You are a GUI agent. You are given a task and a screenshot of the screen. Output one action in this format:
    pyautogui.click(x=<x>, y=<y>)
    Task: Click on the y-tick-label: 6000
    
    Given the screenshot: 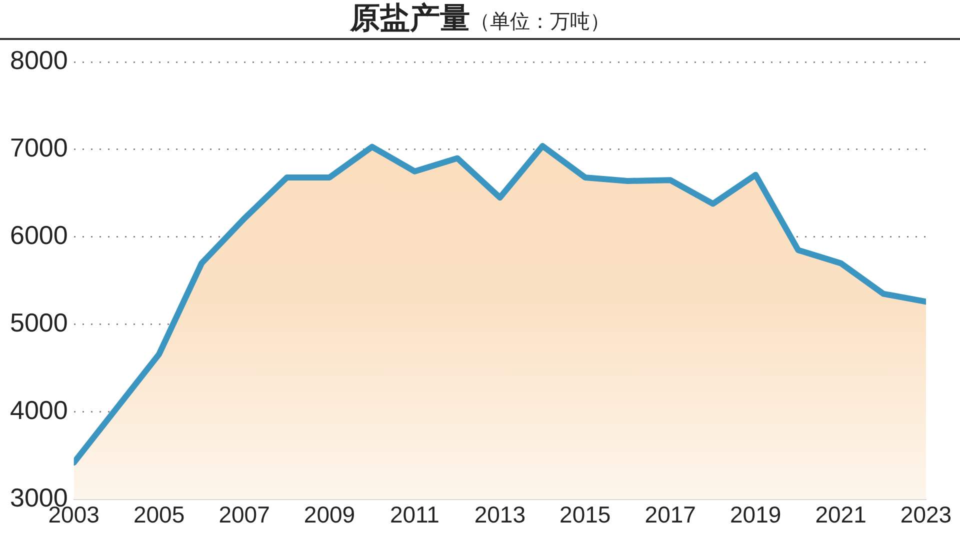 What is the action you would take?
    pyautogui.click(x=39, y=235)
    